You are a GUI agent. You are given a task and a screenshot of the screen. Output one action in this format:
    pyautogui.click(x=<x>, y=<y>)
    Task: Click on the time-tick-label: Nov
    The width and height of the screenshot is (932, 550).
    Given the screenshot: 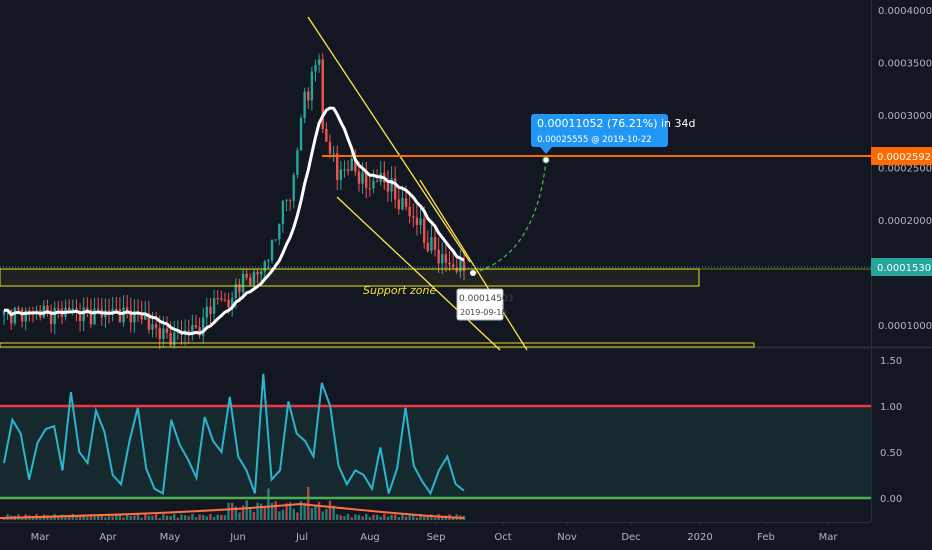 What is the action you would take?
    pyautogui.click(x=567, y=537)
    